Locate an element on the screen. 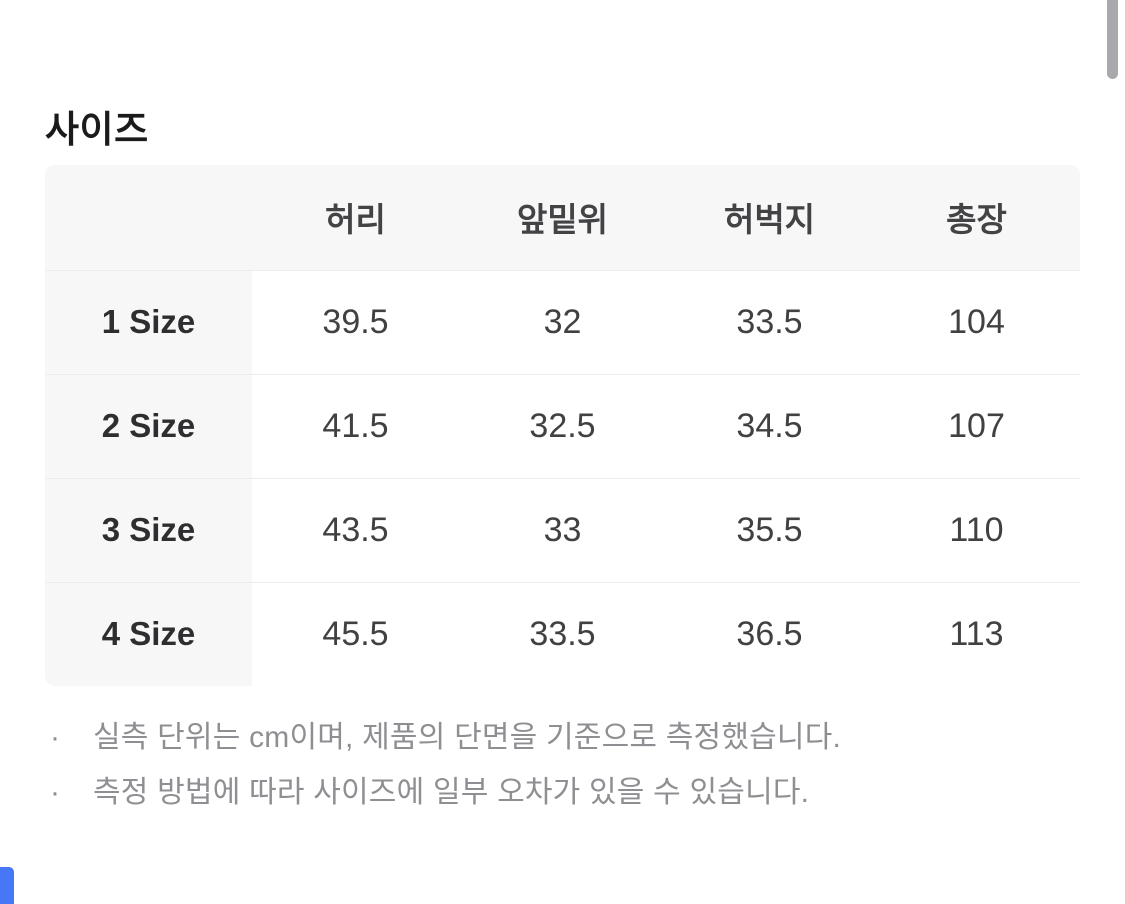 This screenshot has width=1125, height=904. cell-size4-front-rise: 33.5 is located at coordinates (562, 634).